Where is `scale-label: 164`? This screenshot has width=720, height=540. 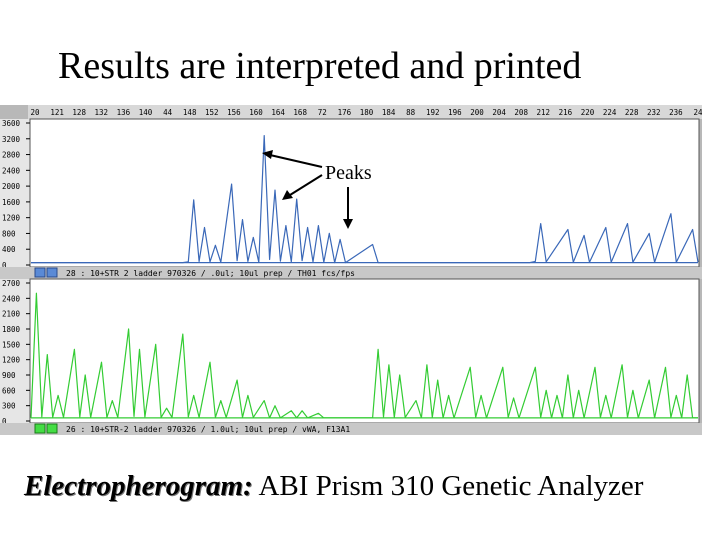 scale-label: 164 is located at coordinates (278, 112).